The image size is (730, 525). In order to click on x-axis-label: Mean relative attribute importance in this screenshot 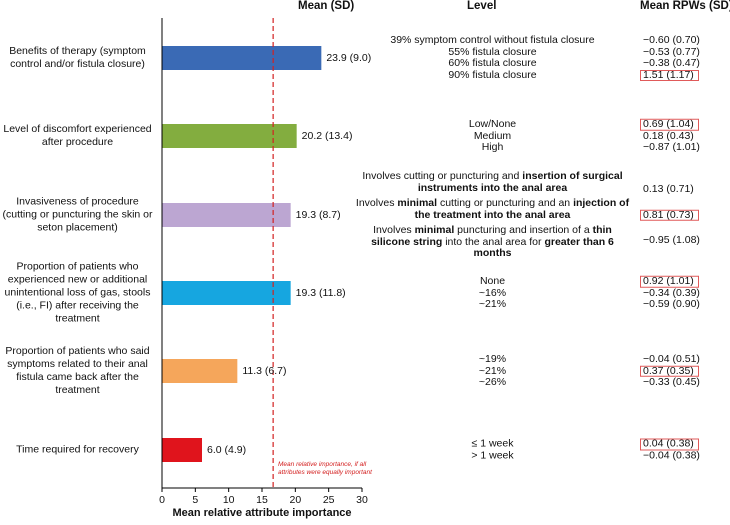, I will do `click(262, 513)`.